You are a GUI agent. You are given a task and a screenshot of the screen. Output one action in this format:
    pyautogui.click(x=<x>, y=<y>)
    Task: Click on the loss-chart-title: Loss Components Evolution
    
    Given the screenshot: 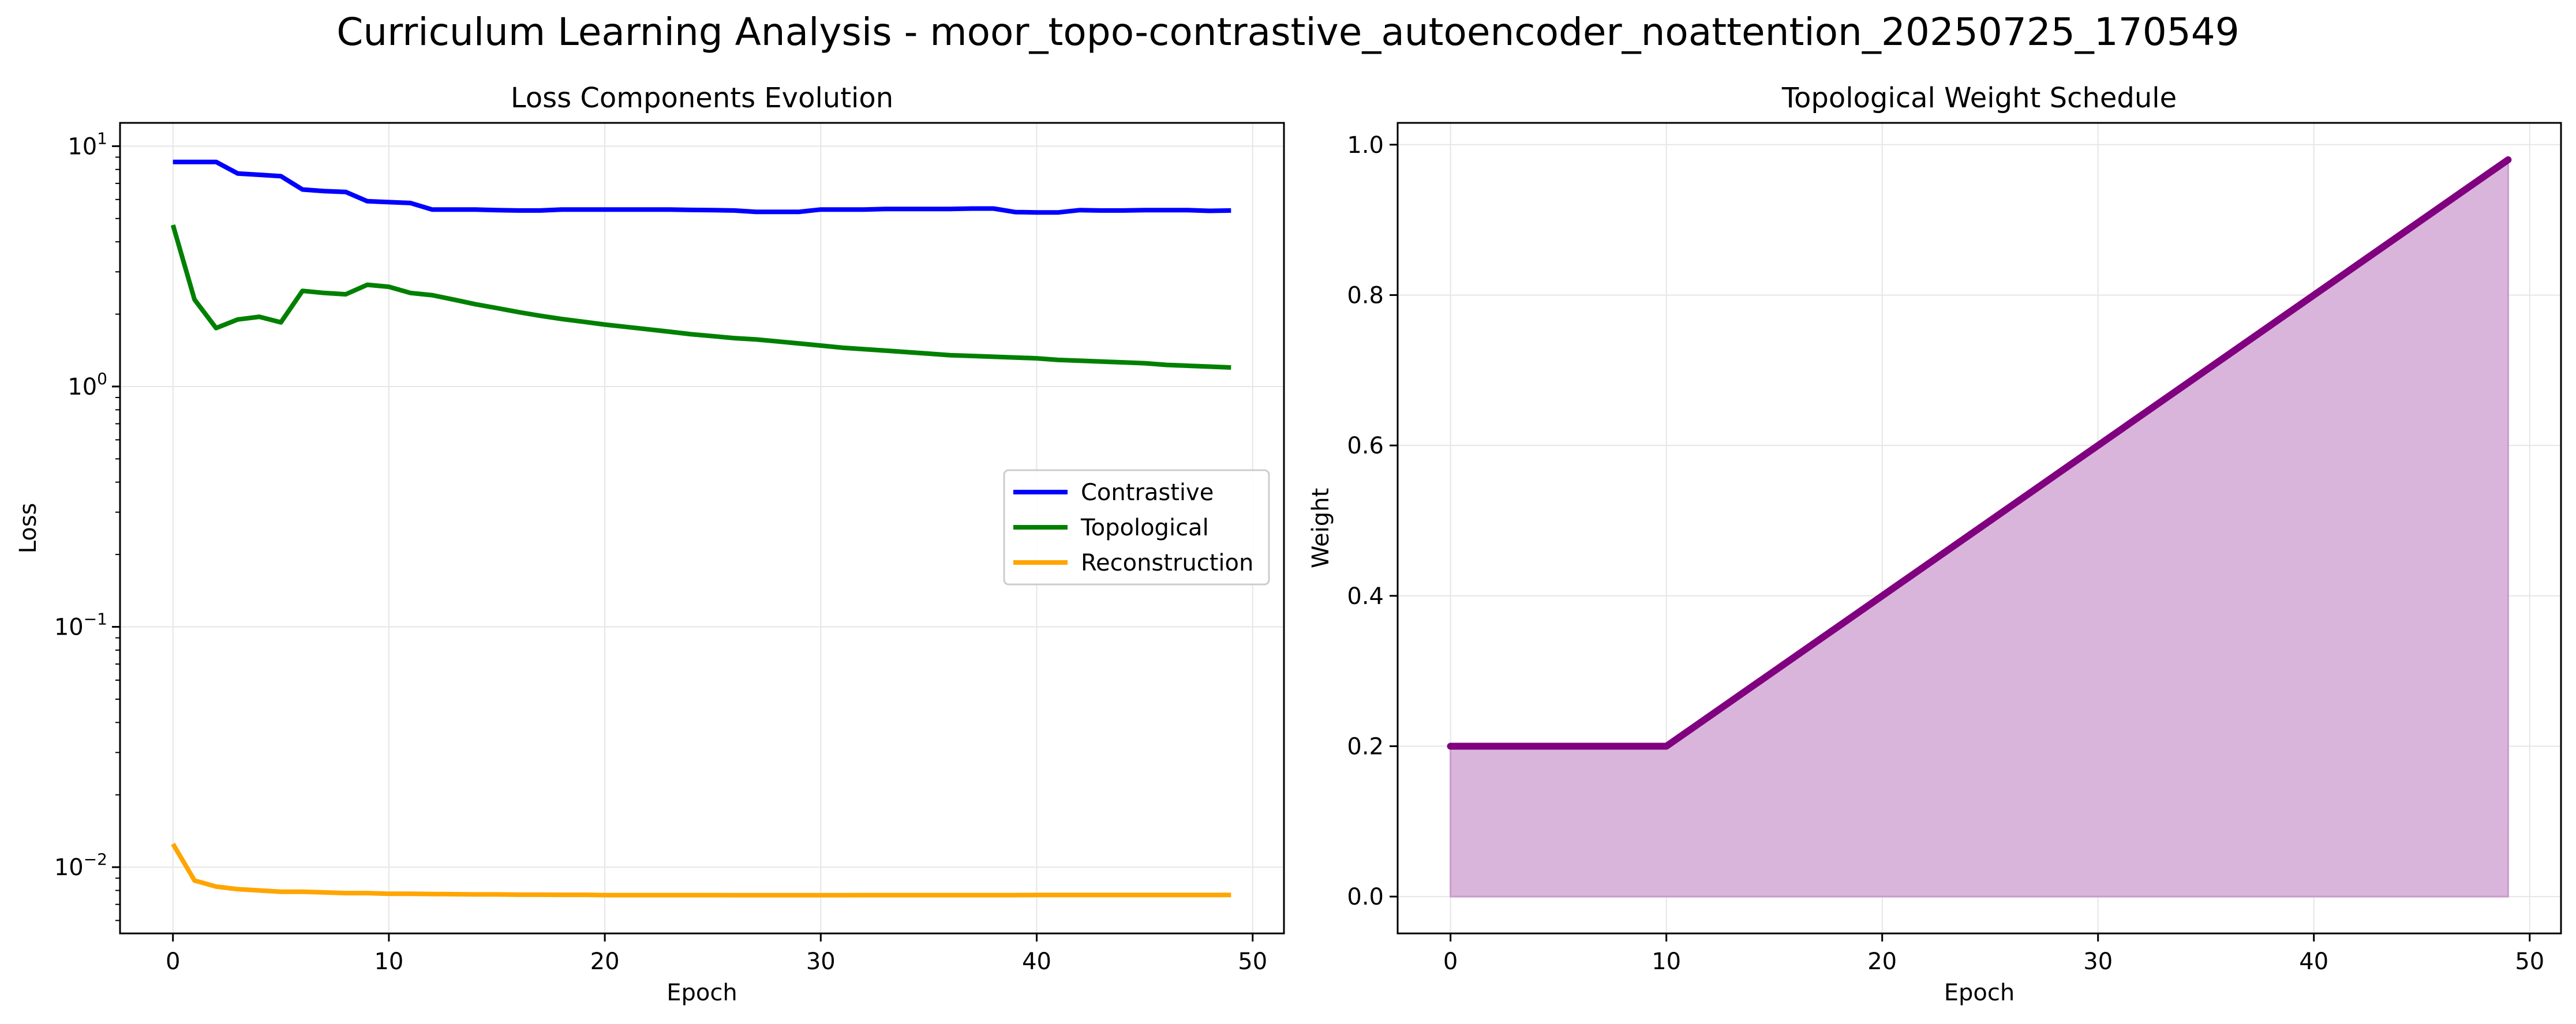 What is the action you would take?
    pyautogui.click(x=702, y=98)
    